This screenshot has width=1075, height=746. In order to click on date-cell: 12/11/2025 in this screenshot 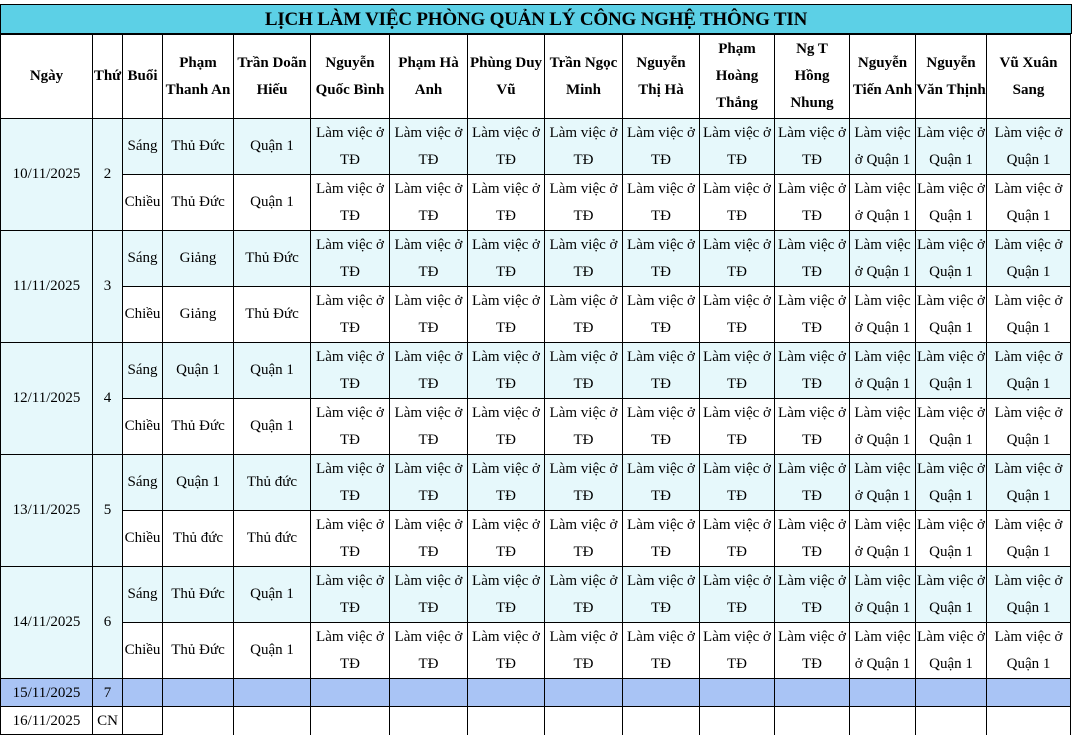, I will do `click(46, 398)`.